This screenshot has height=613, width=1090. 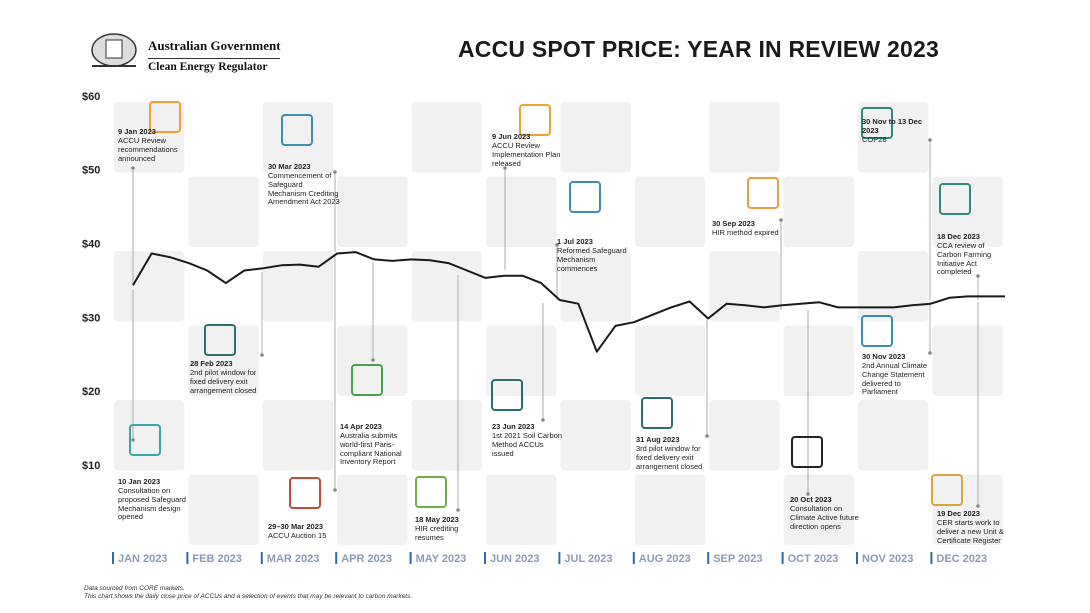 What do you see at coordinates (887, 559) in the screenshot?
I see `x-tick-label: NOV 2023` at bounding box center [887, 559].